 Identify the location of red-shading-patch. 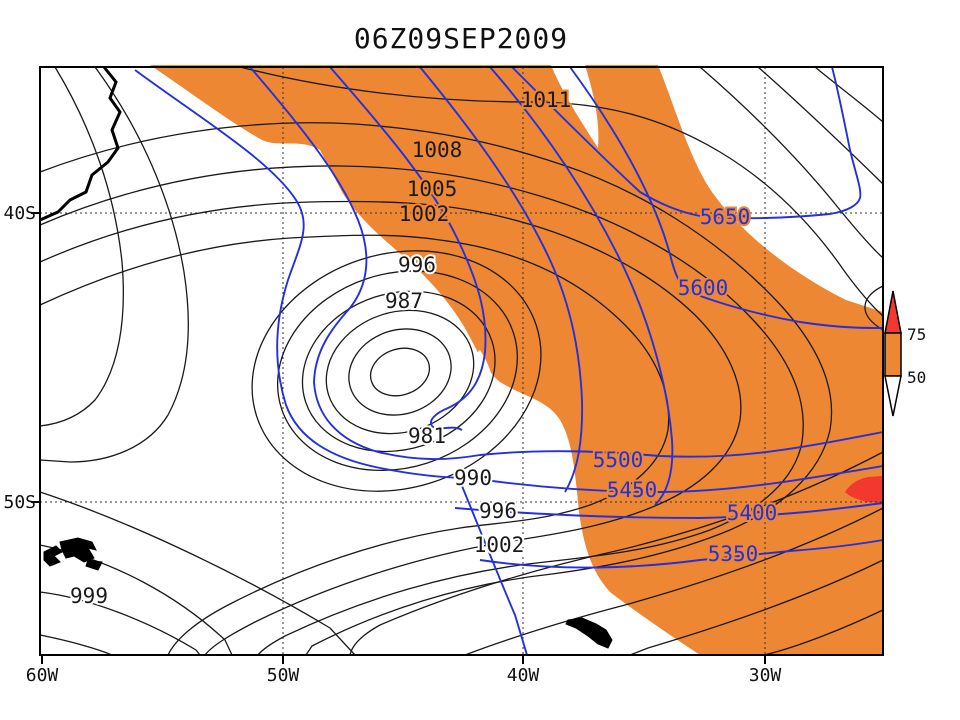
(864, 489).